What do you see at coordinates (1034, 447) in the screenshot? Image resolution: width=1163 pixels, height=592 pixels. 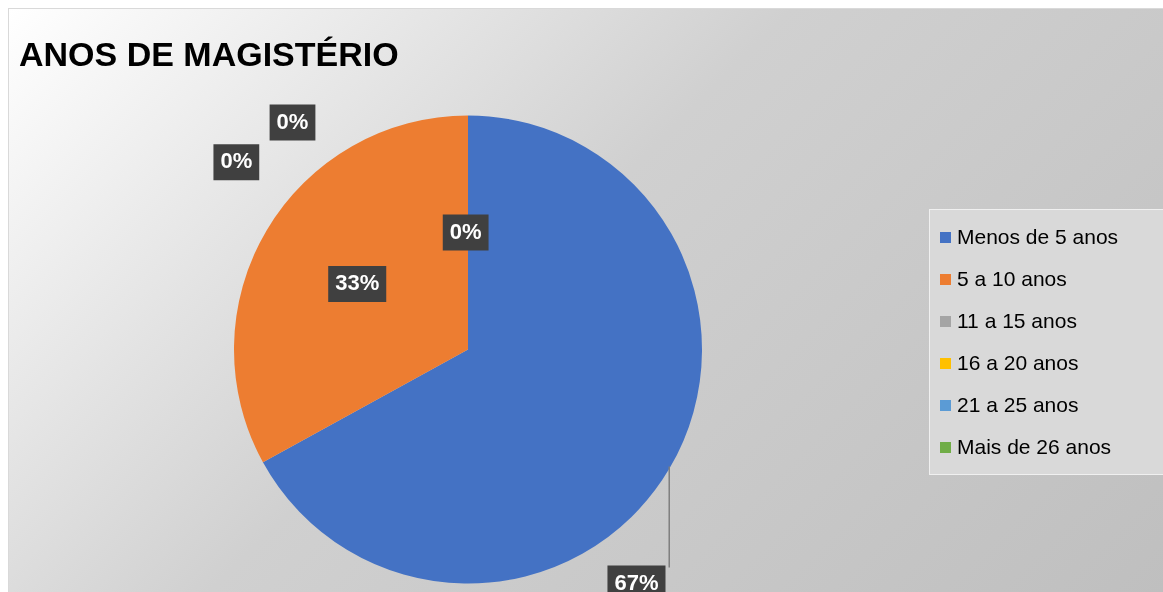 I see `legend-label: Mais de 26 anos` at bounding box center [1034, 447].